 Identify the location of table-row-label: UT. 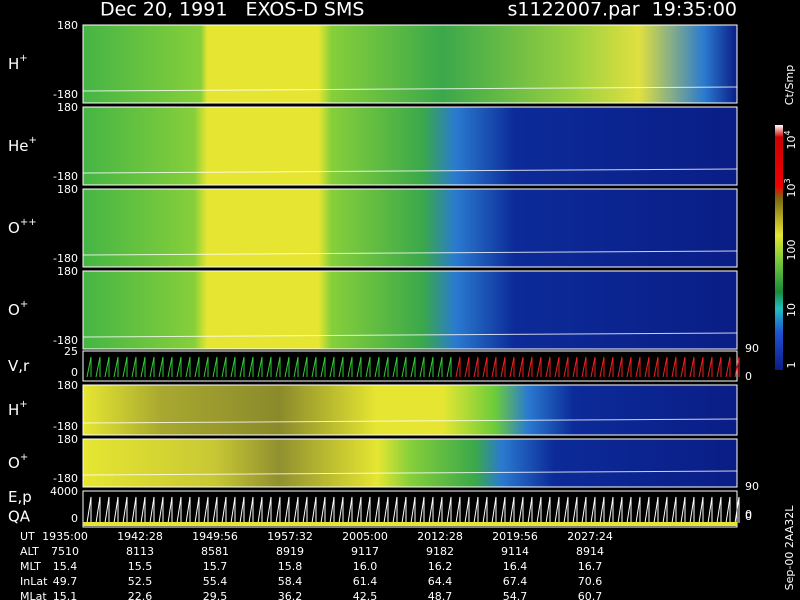
(27, 536).